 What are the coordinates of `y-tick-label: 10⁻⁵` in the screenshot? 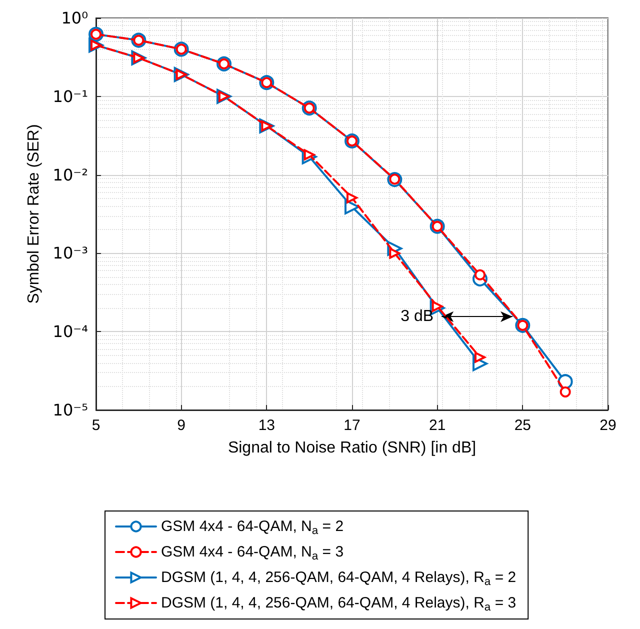 It's located at (70, 410).